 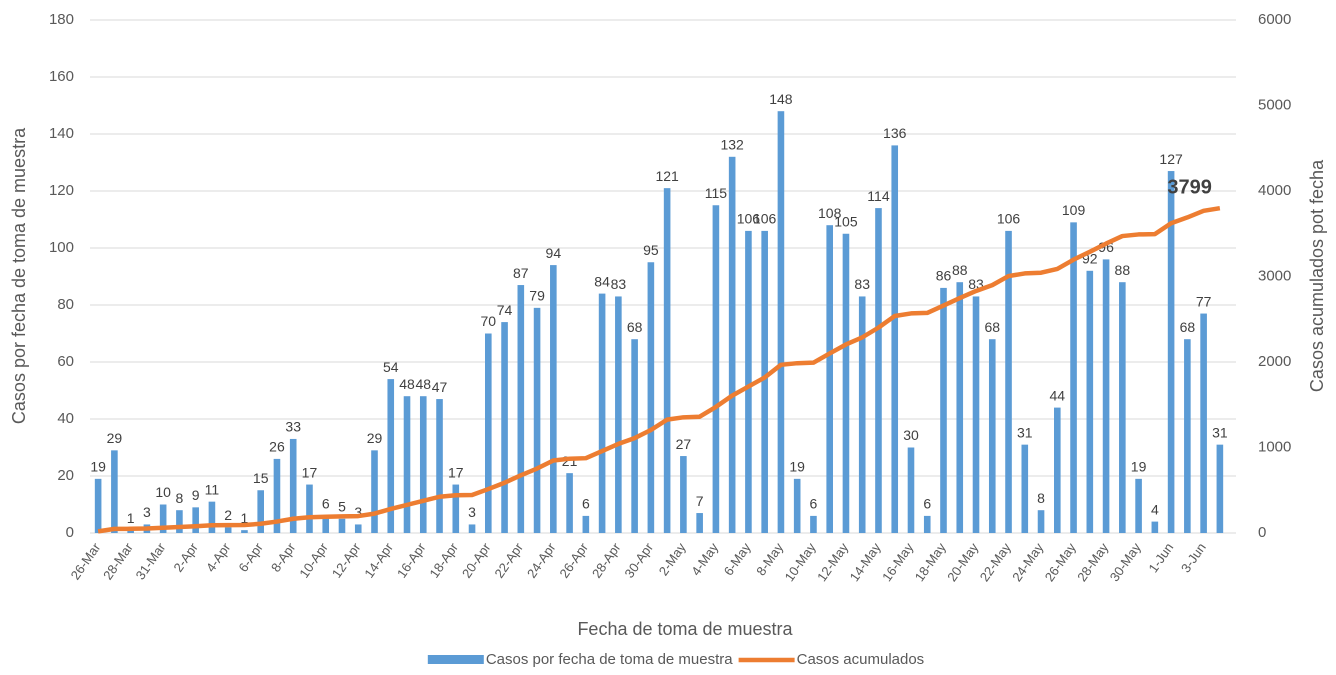 What do you see at coordinates (960, 270) in the screenshot?
I see `bar-value-label: 88` at bounding box center [960, 270].